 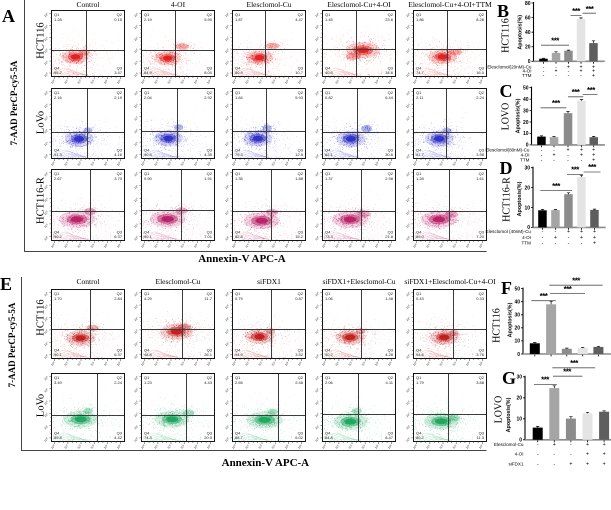 What do you see at coordinates (519, 454) in the screenshot?
I see `svg-text: 4-OI` at bounding box center [519, 454].